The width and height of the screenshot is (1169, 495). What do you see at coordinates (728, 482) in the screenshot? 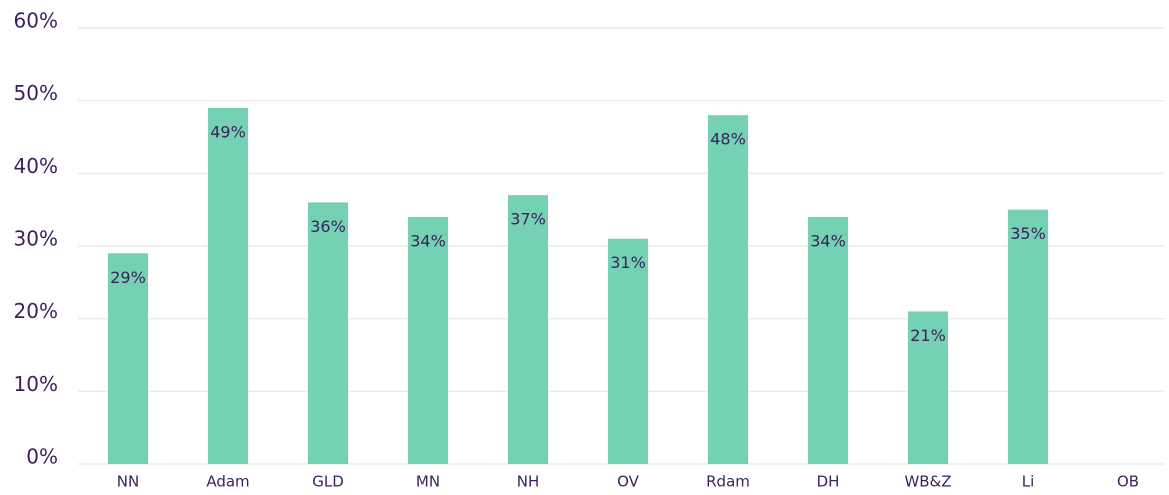
I see `x-tick-label: Rdam` at bounding box center [728, 482].